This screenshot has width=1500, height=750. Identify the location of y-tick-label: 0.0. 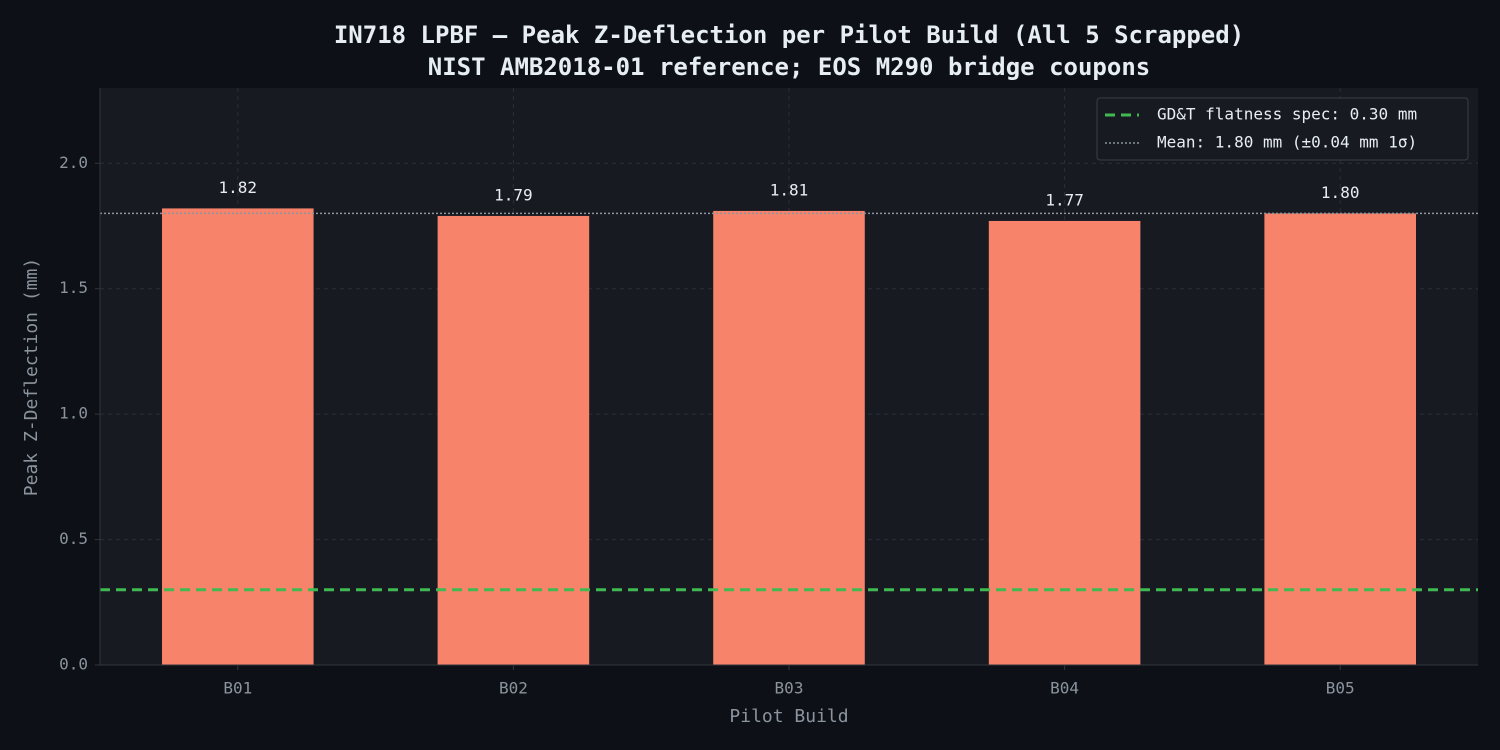
(73, 664).